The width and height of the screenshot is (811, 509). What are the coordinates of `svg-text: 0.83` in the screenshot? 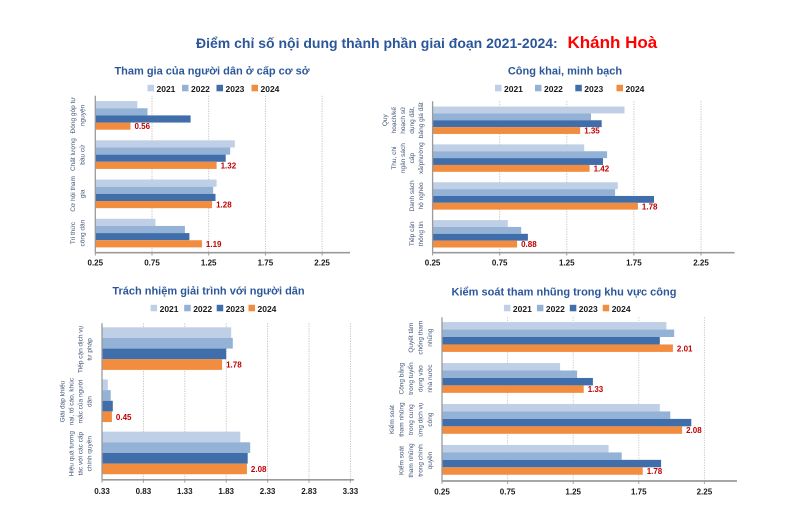 It's located at (144, 491).